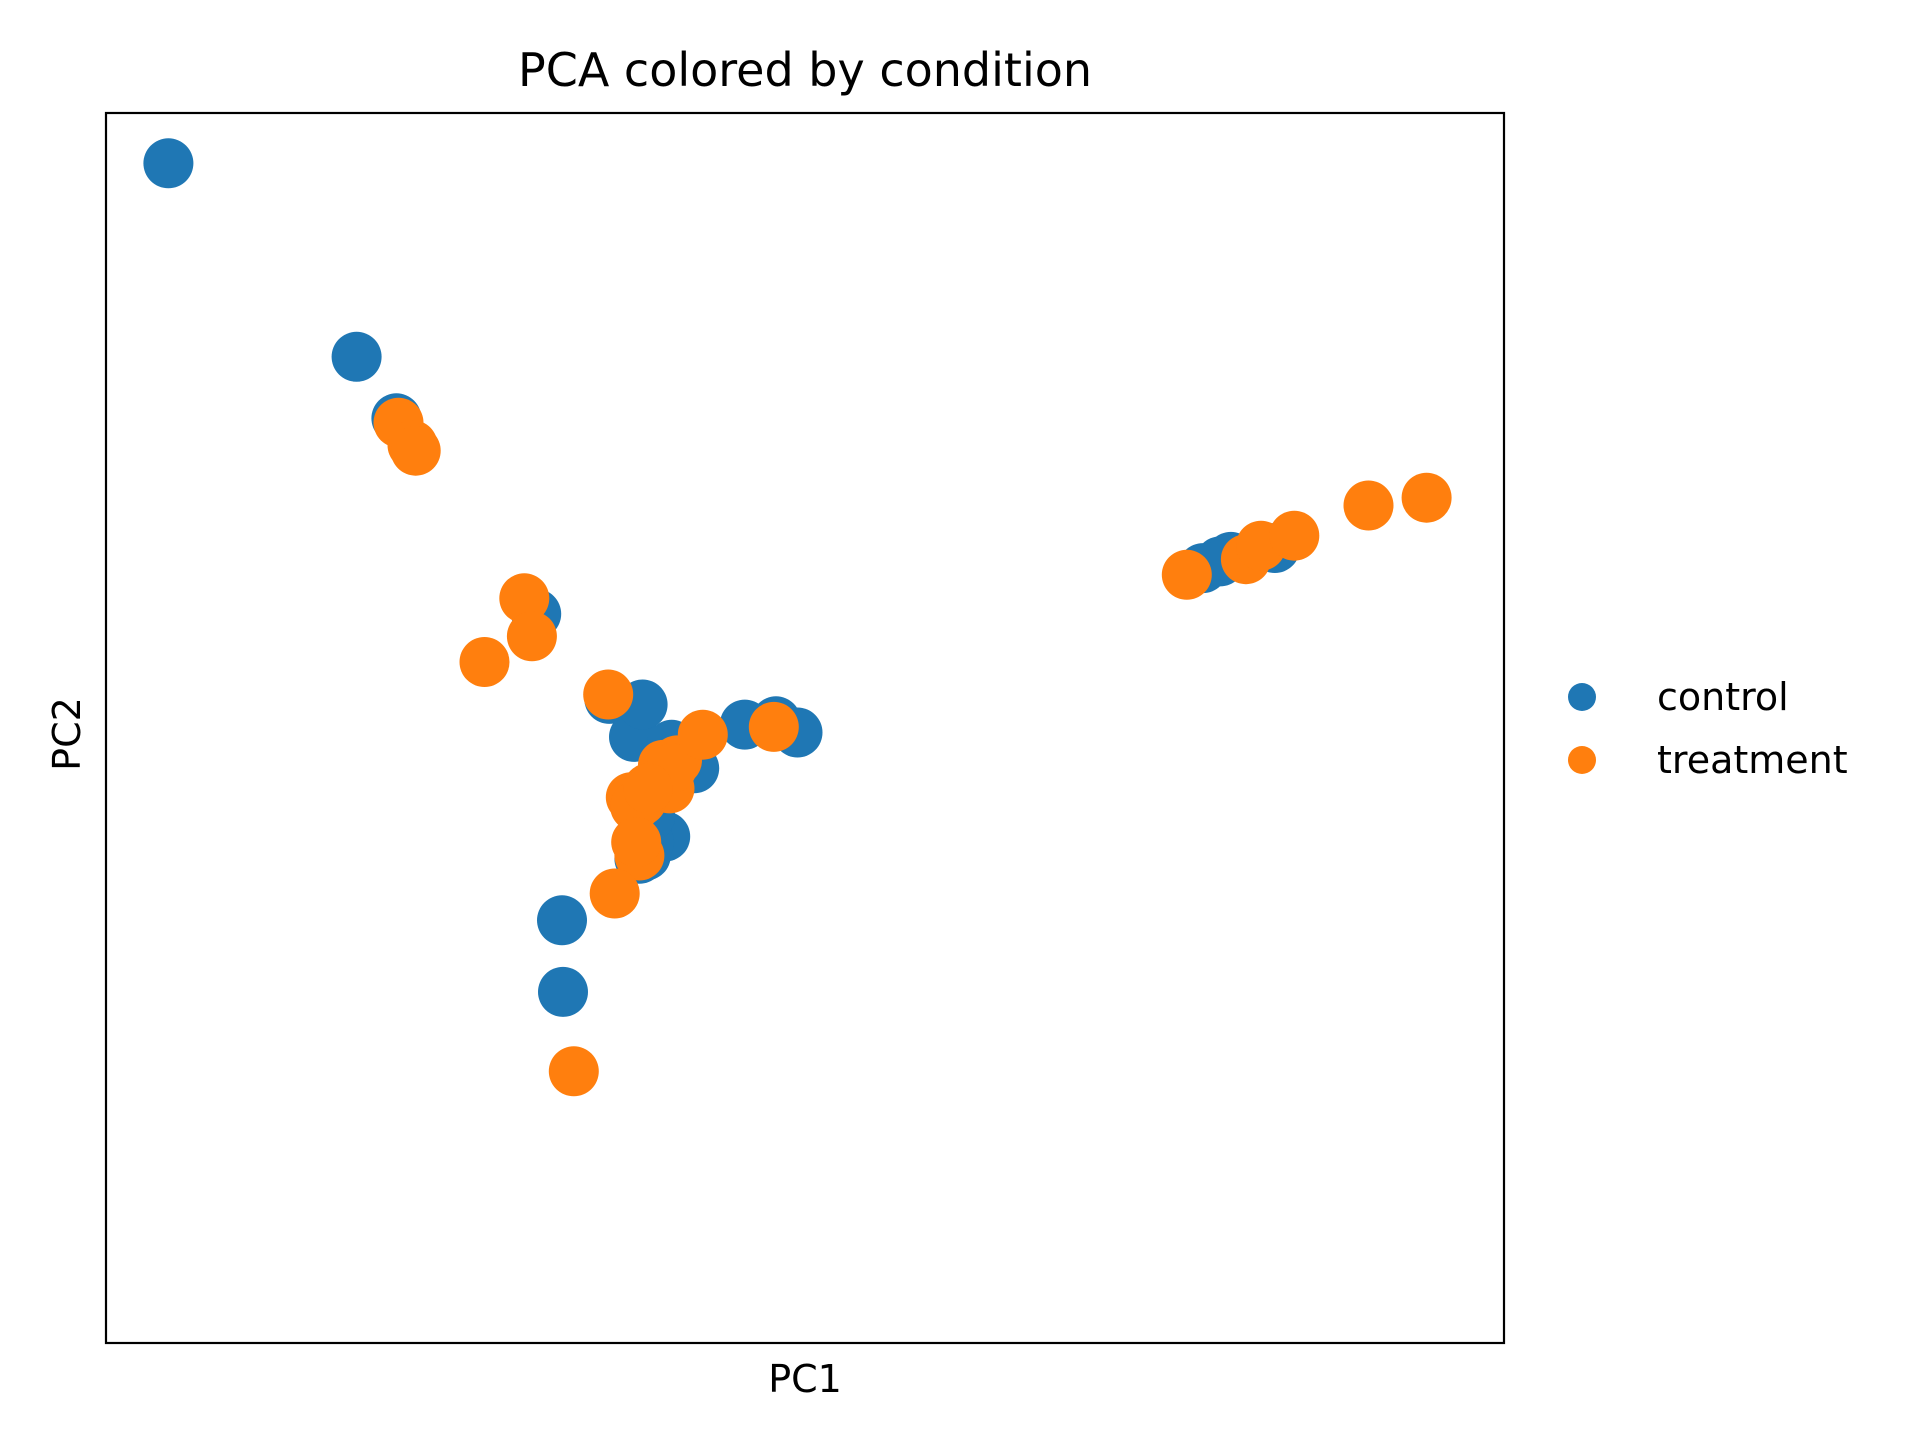  I want to click on x-axis-label: PC1, so click(805, 1379).